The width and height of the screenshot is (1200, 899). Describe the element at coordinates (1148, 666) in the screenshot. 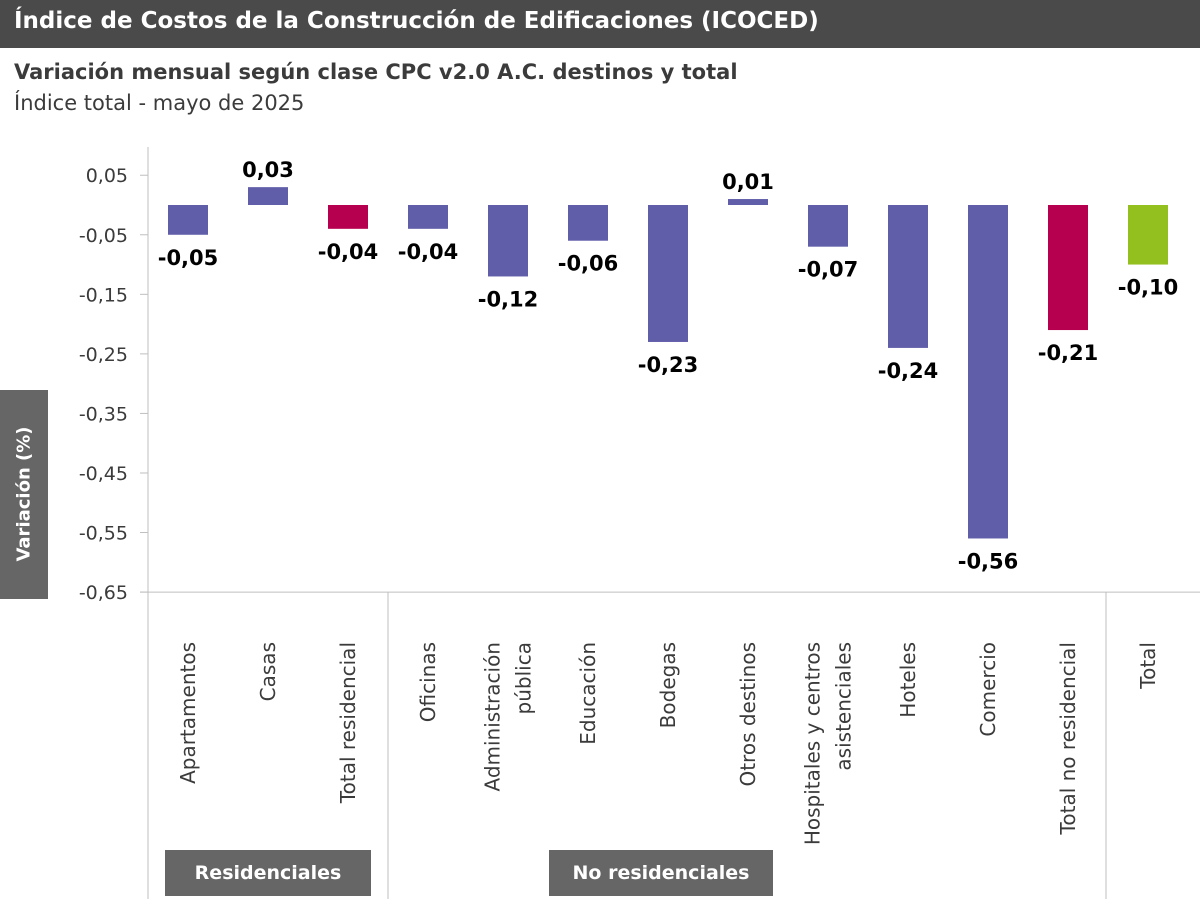

I see `x-tick-label: Total` at that location.